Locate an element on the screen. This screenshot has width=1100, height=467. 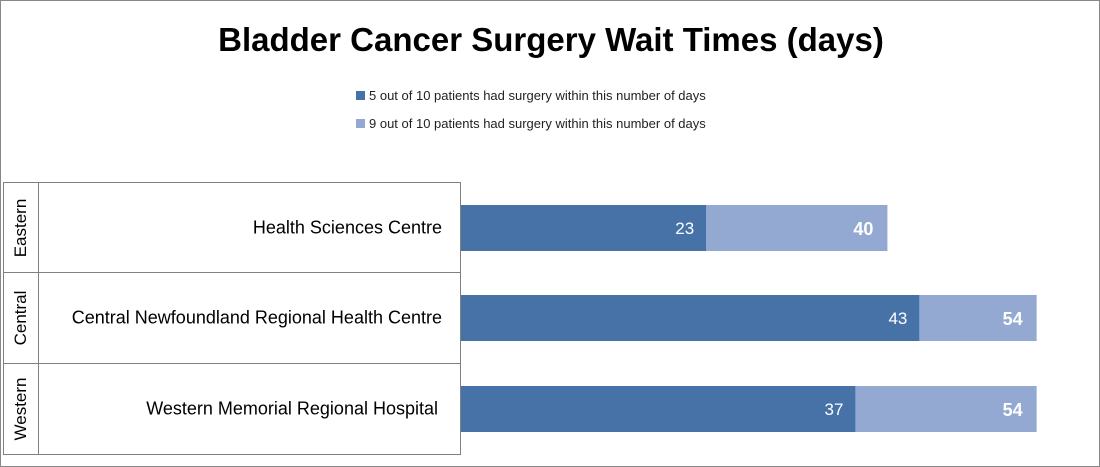
region-label: Eastern is located at coordinates (21, 227).